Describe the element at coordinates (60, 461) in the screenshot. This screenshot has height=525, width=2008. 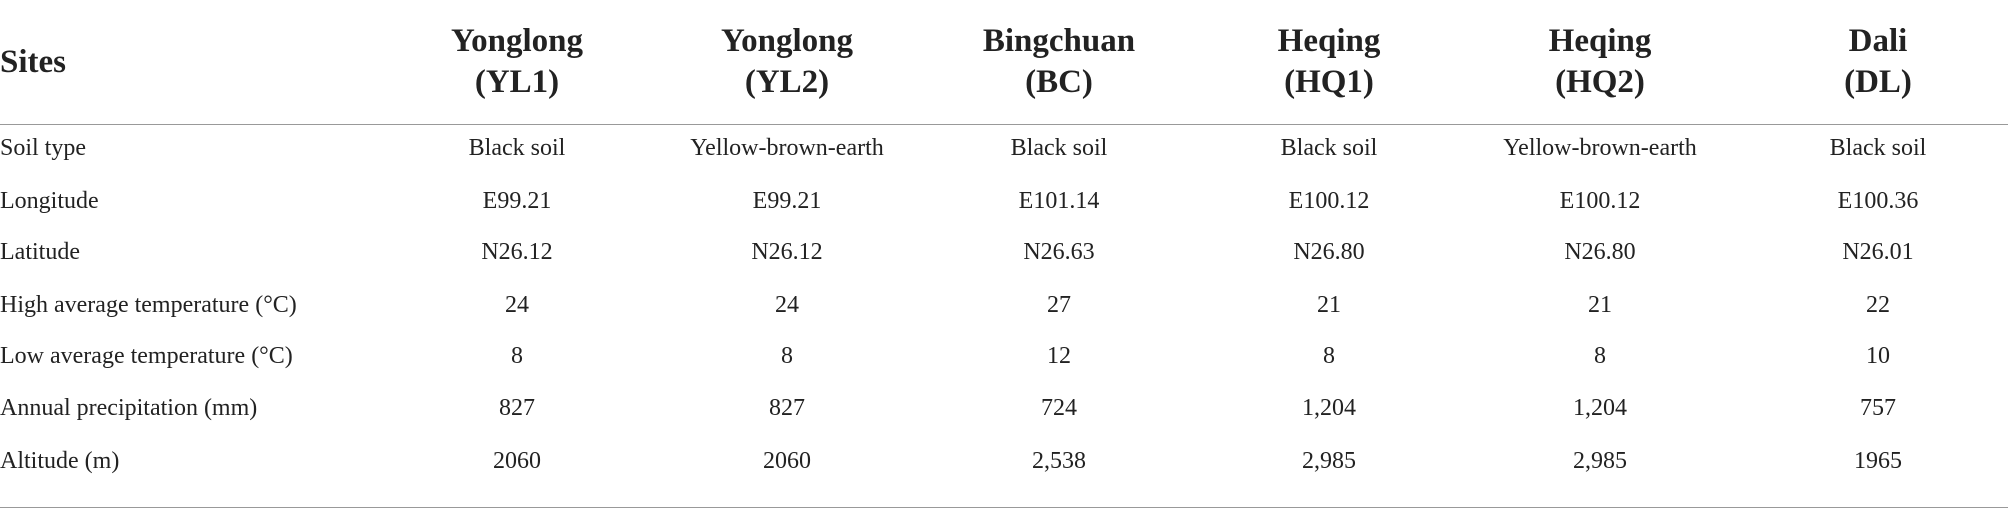
I see `row-label: Altitude (m)` at that location.